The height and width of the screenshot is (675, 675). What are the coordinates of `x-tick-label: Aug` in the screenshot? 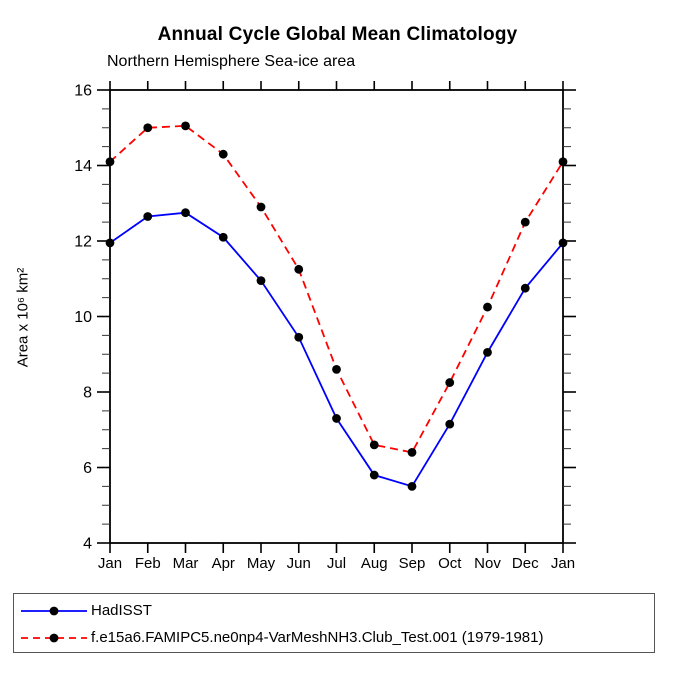 It's located at (374, 563).